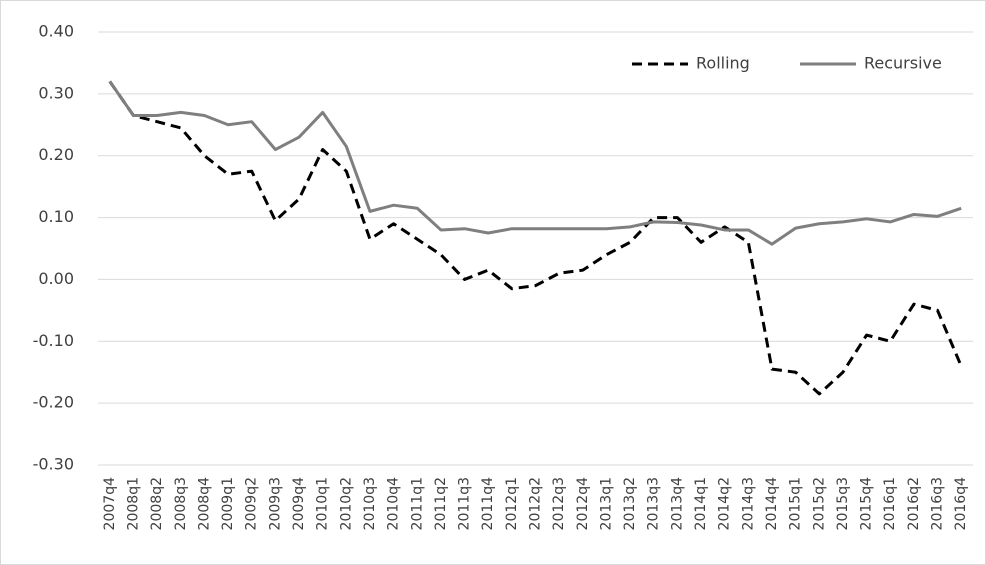 The image size is (986, 565). Describe the element at coordinates (346, 503) in the screenshot. I see `x-tick-label: 2010q2` at that location.